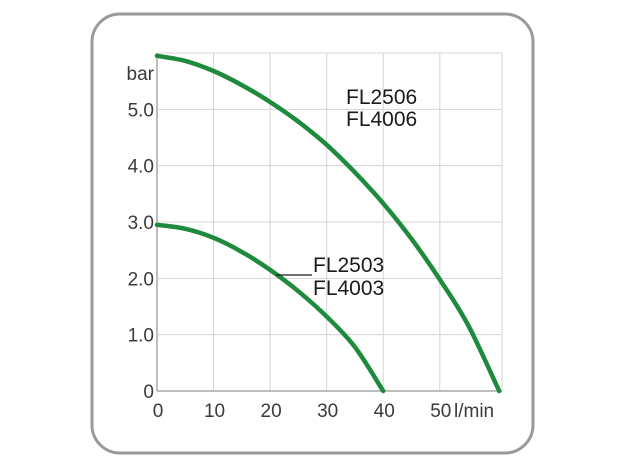 Image resolution: width=622 pixels, height=467 pixels. What do you see at coordinates (141, 110) in the screenshot?
I see `y-tick-label: 5.0` at bounding box center [141, 110].